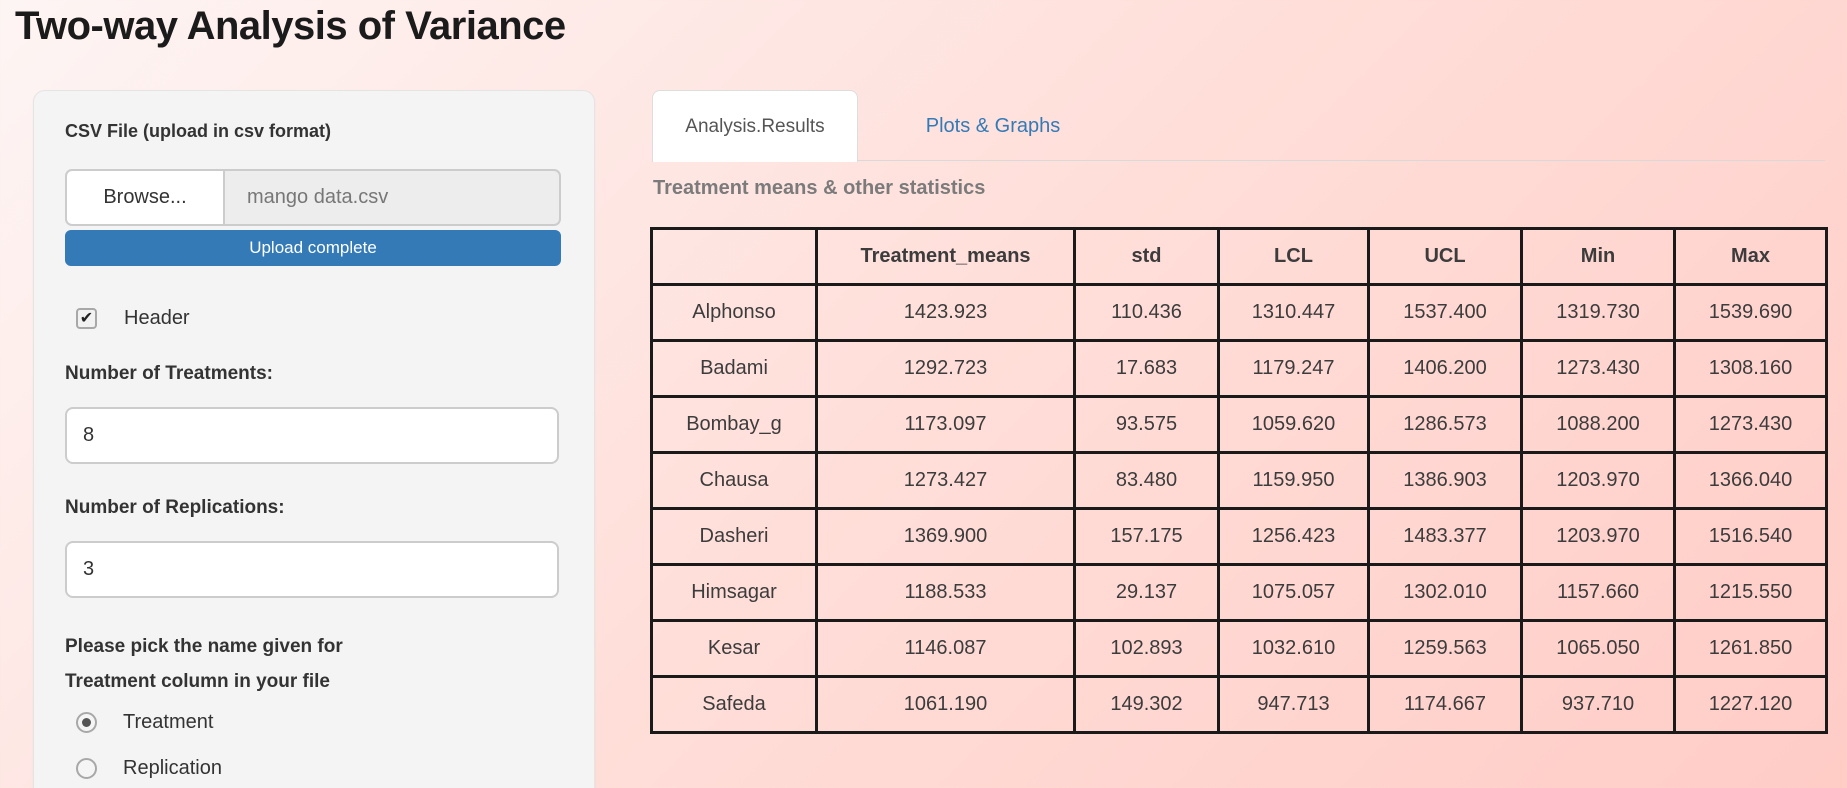 Image resolution: width=1847 pixels, height=788 pixels. What do you see at coordinates (945, 536) in the screenshot?
I see `value-cell: 1369.900` at bounding box center [945, 536].